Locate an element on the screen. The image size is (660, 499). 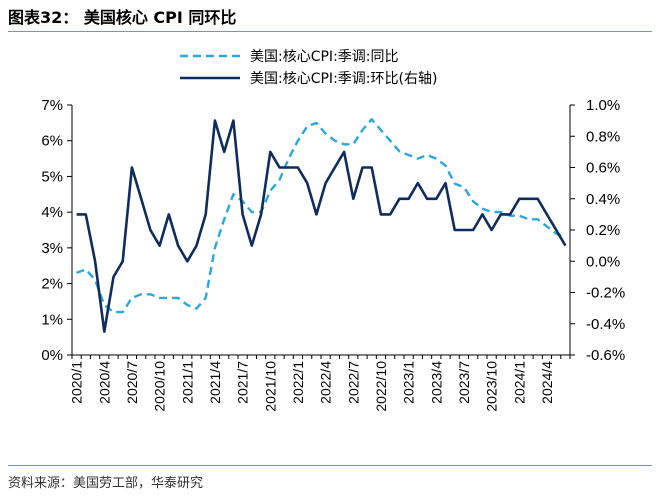
left-tick-label: 1% is located at coordinates (52, 319).